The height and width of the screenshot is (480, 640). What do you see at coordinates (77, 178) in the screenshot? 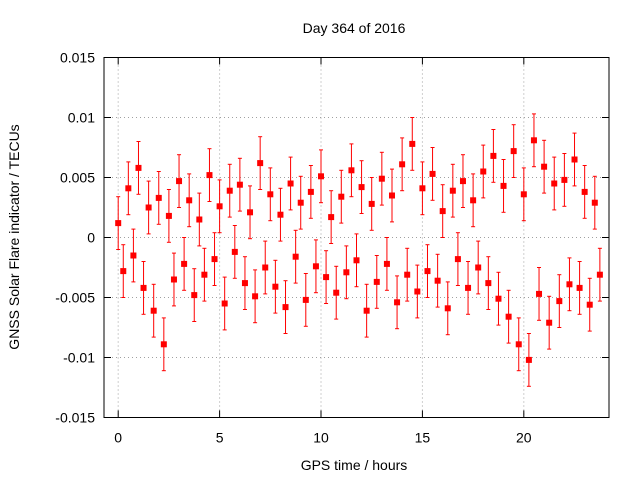
I see `y-tick-label: 0.005` at bounding box center [77, 178].